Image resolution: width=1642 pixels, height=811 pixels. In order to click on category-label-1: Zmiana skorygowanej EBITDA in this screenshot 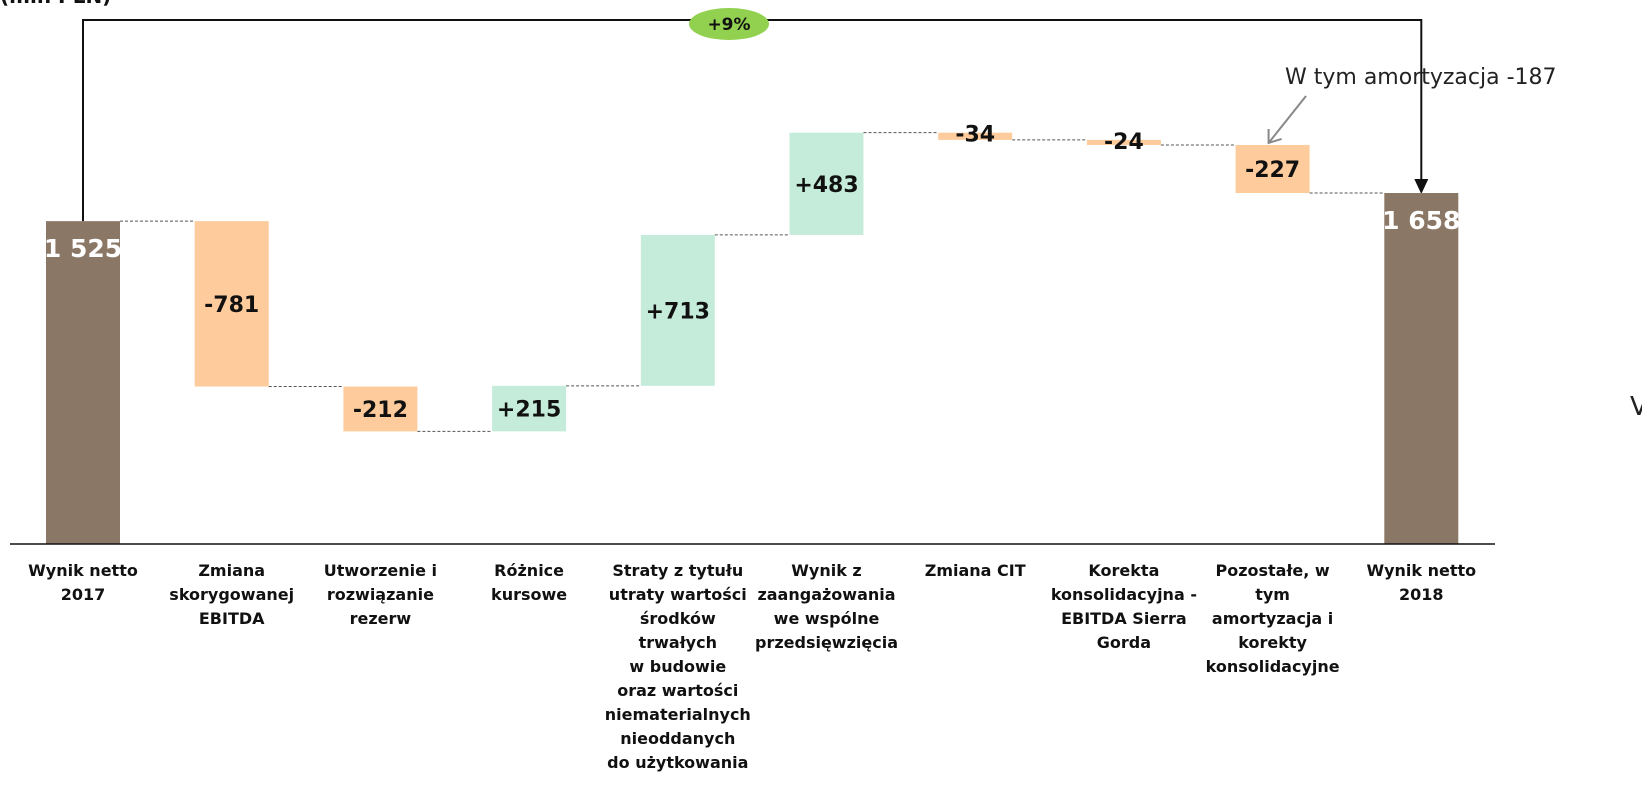, I will do `click(231, 594)`.